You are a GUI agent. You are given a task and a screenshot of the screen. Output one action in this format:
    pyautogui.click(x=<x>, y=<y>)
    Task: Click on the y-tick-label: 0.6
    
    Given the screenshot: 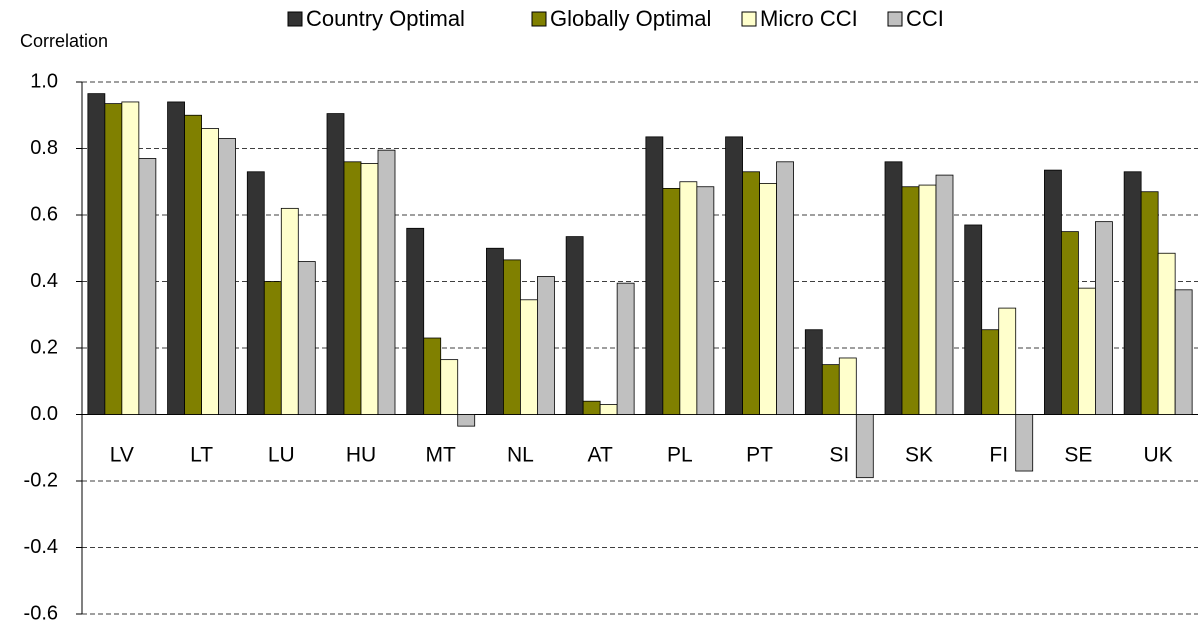 What is the action you would take?
    pyautogui.click(x=44, y=214)
    